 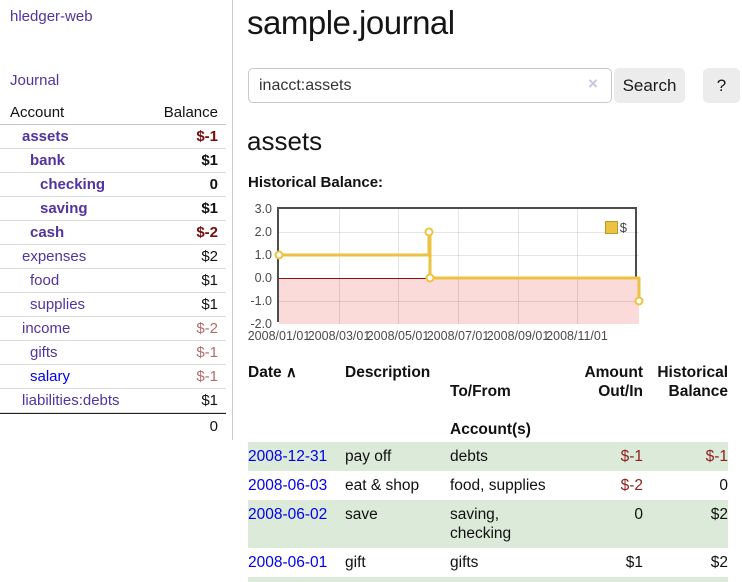 I want to click on transaction-description: pay off, so click(x=368, y=456).